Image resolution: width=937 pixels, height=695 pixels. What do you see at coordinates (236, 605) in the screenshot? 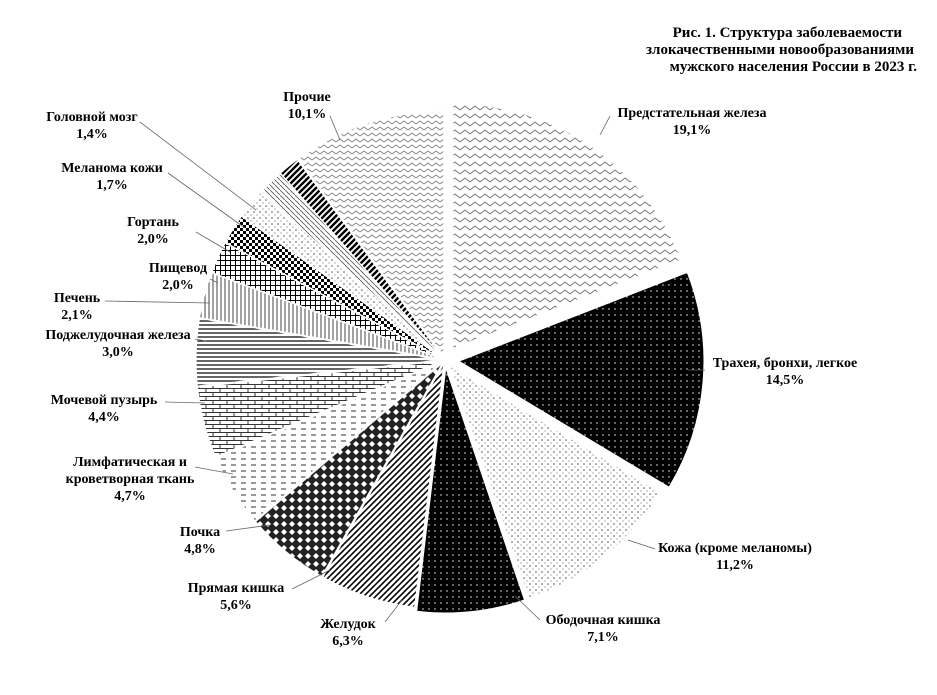
I see `slice-value-label: 5,6%` at bounding box center [236, 605].